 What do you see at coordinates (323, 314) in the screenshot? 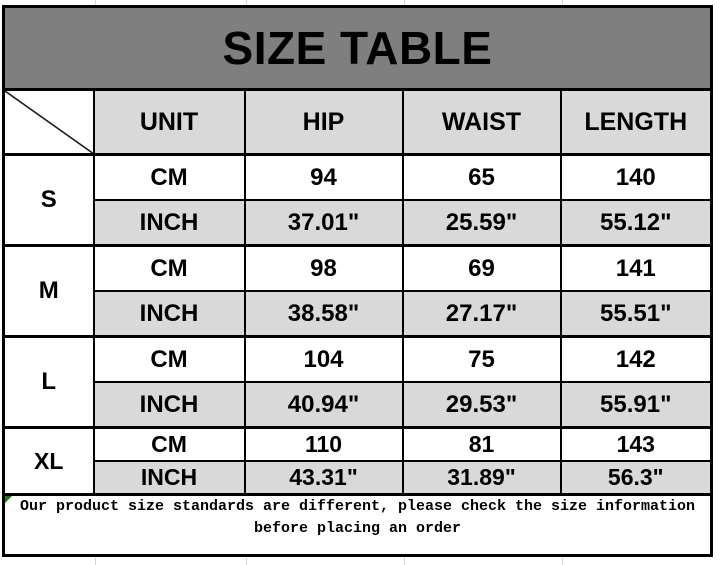
I see `cell-m-inch-hip: 38.58"` at bounding box center [323, 314].